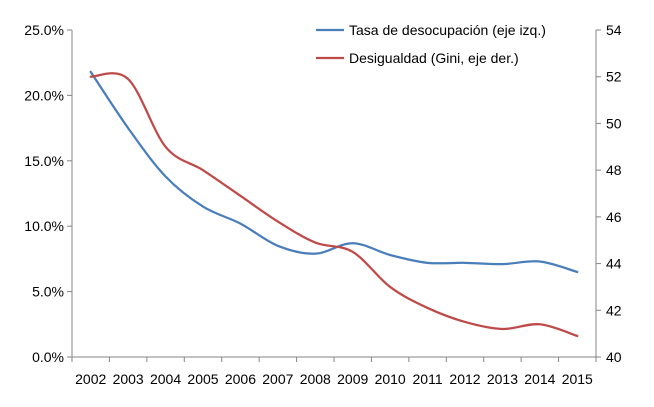 The image size is (654, 407). Describe the element at coordinates (614, 30) in the screenshot. I see `right-tick-label: 54` at that location.